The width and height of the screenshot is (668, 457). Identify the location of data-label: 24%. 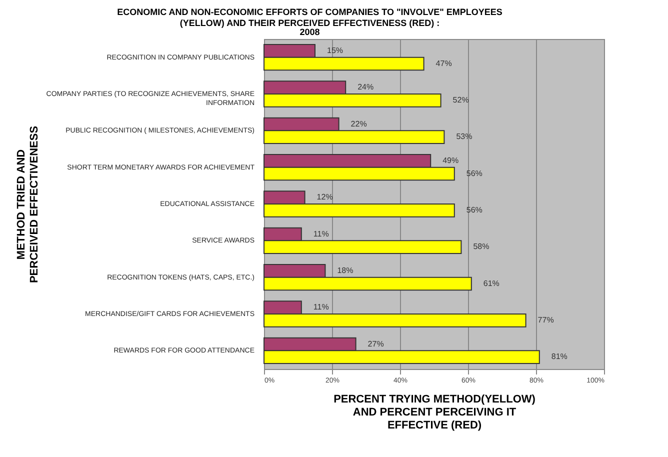
(366, 87).